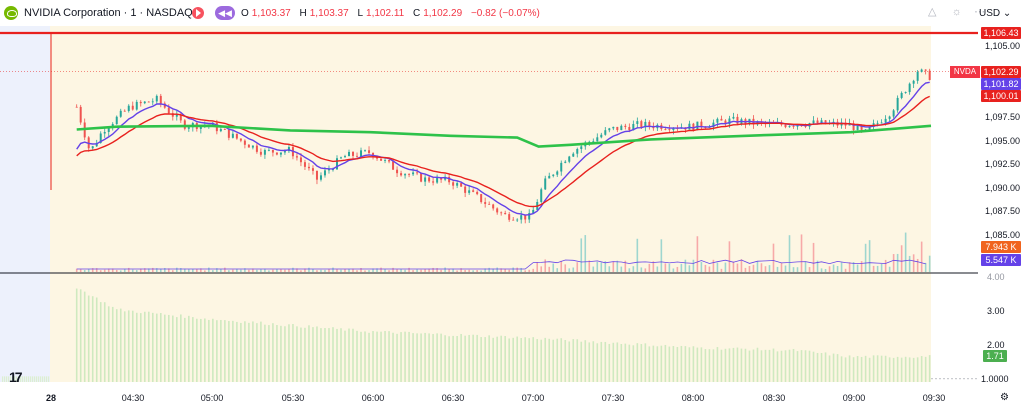 The image size is (1023, 407). Describe the element at coordinates (16, 33) in the screenshot. I see `indicators-toggle: ⌄ 3` at that location.